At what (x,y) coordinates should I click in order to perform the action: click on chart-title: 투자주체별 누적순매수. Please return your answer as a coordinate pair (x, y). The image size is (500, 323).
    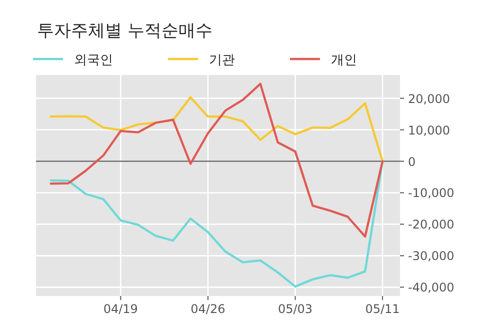
    Looking at the image, I should click on (124, 31).